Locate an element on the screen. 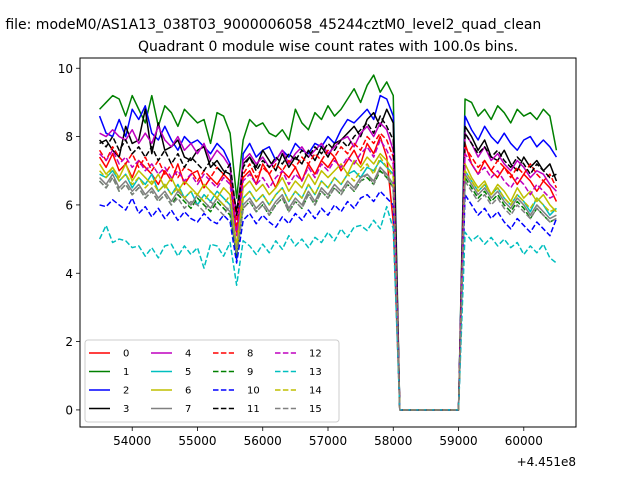 The image size is (640, 480). y-axis: 0 2 4 6 8 10 is located at coordinates (69, 239).